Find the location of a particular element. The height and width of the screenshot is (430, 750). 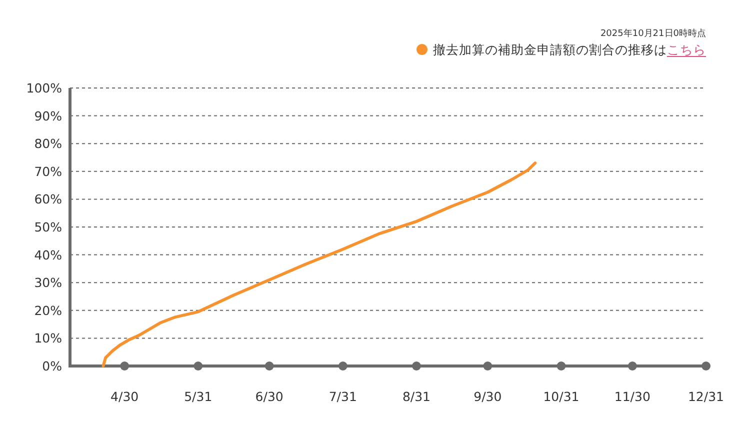

legend: 撤去加算の補助金申請額の割合の推移は こちら is located at coordinates (561, 49).